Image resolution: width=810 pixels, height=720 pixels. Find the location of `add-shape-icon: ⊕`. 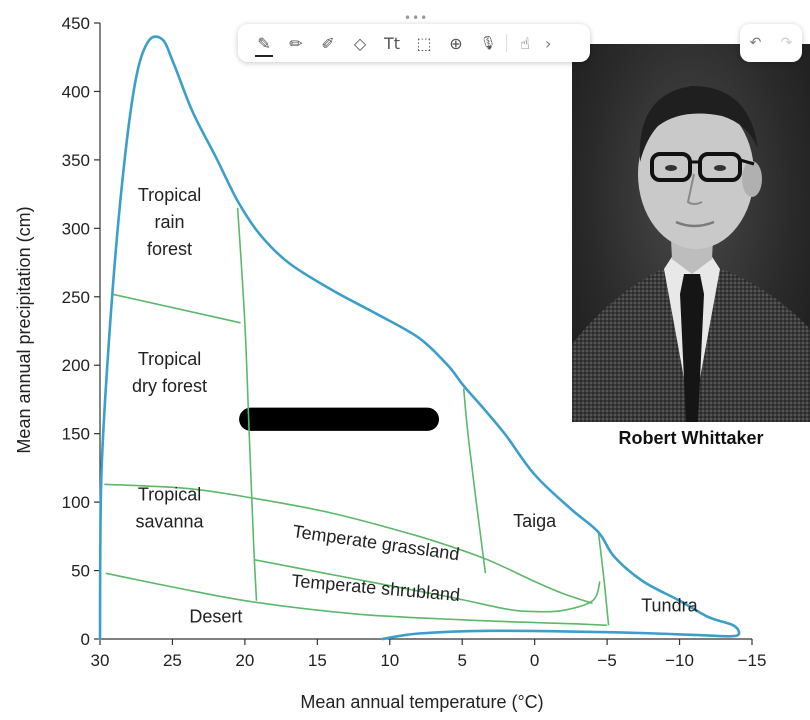

add-shape-icon: ⊕ is located at coordinates (456, 43).